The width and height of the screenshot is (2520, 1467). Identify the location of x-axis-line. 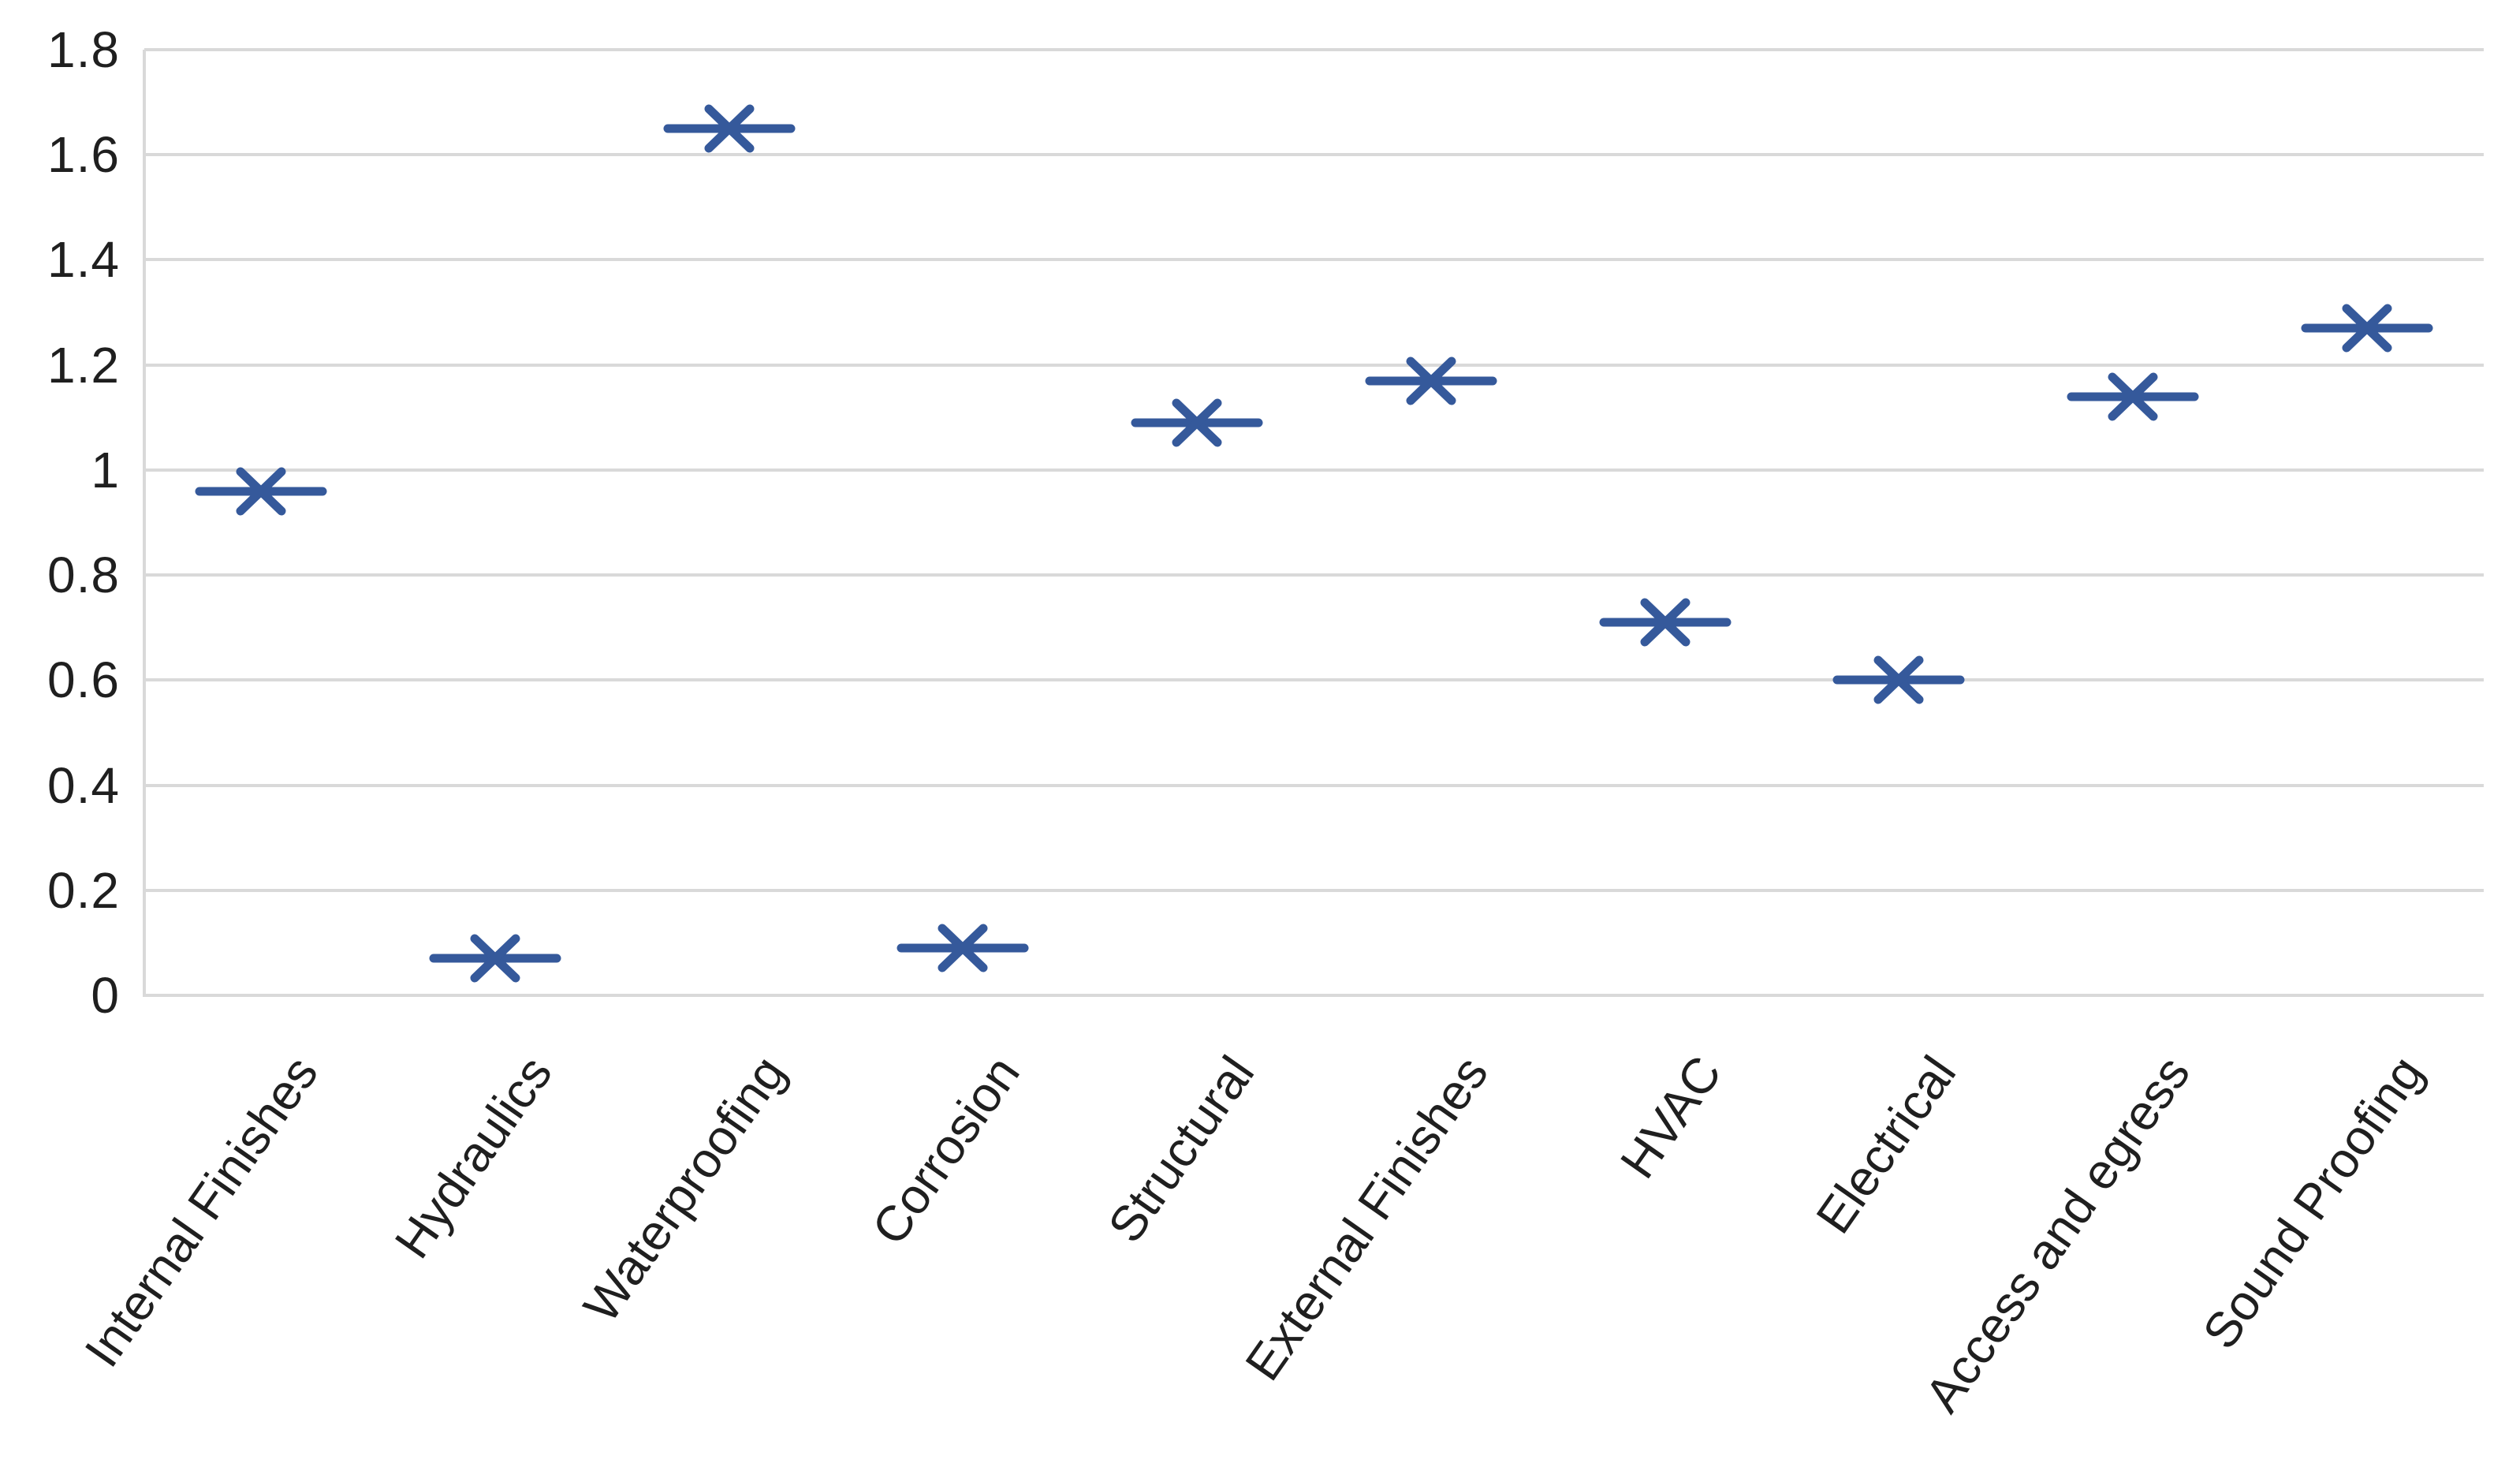
(1314, 995).